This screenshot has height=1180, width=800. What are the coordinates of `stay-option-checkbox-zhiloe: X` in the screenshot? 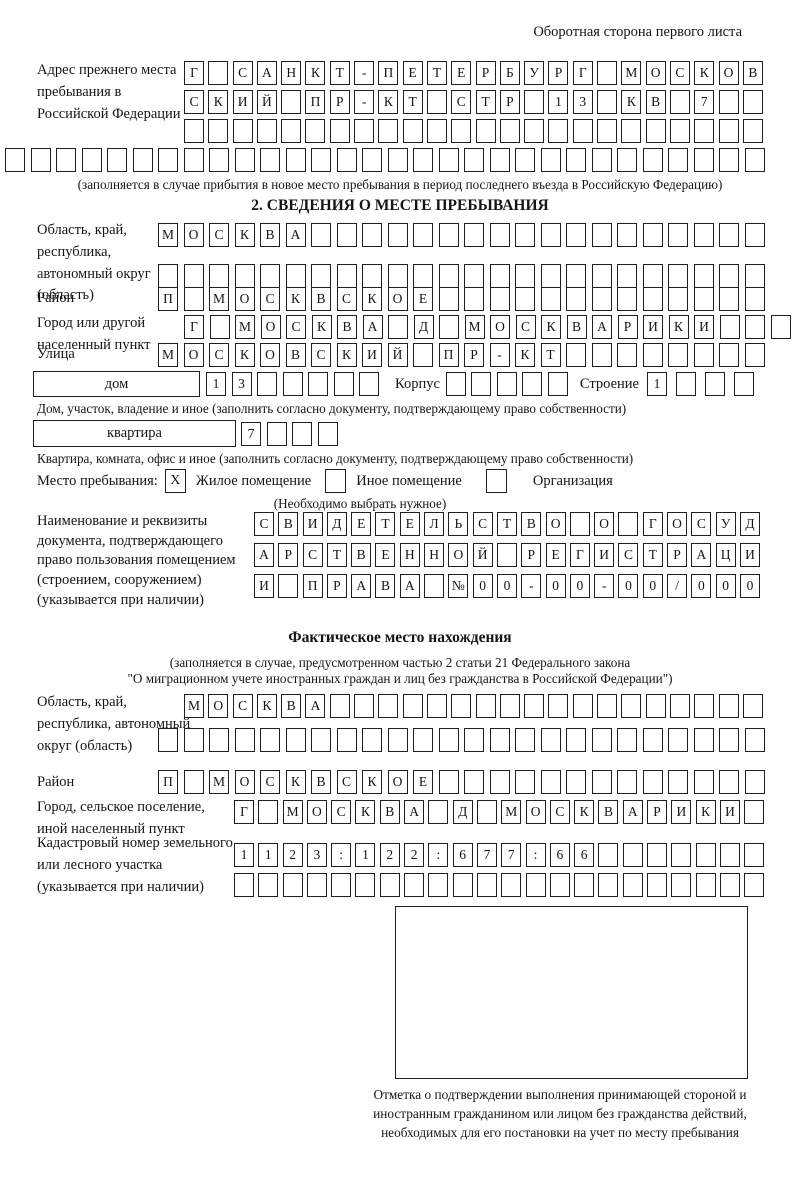 It's located at (175, 481).